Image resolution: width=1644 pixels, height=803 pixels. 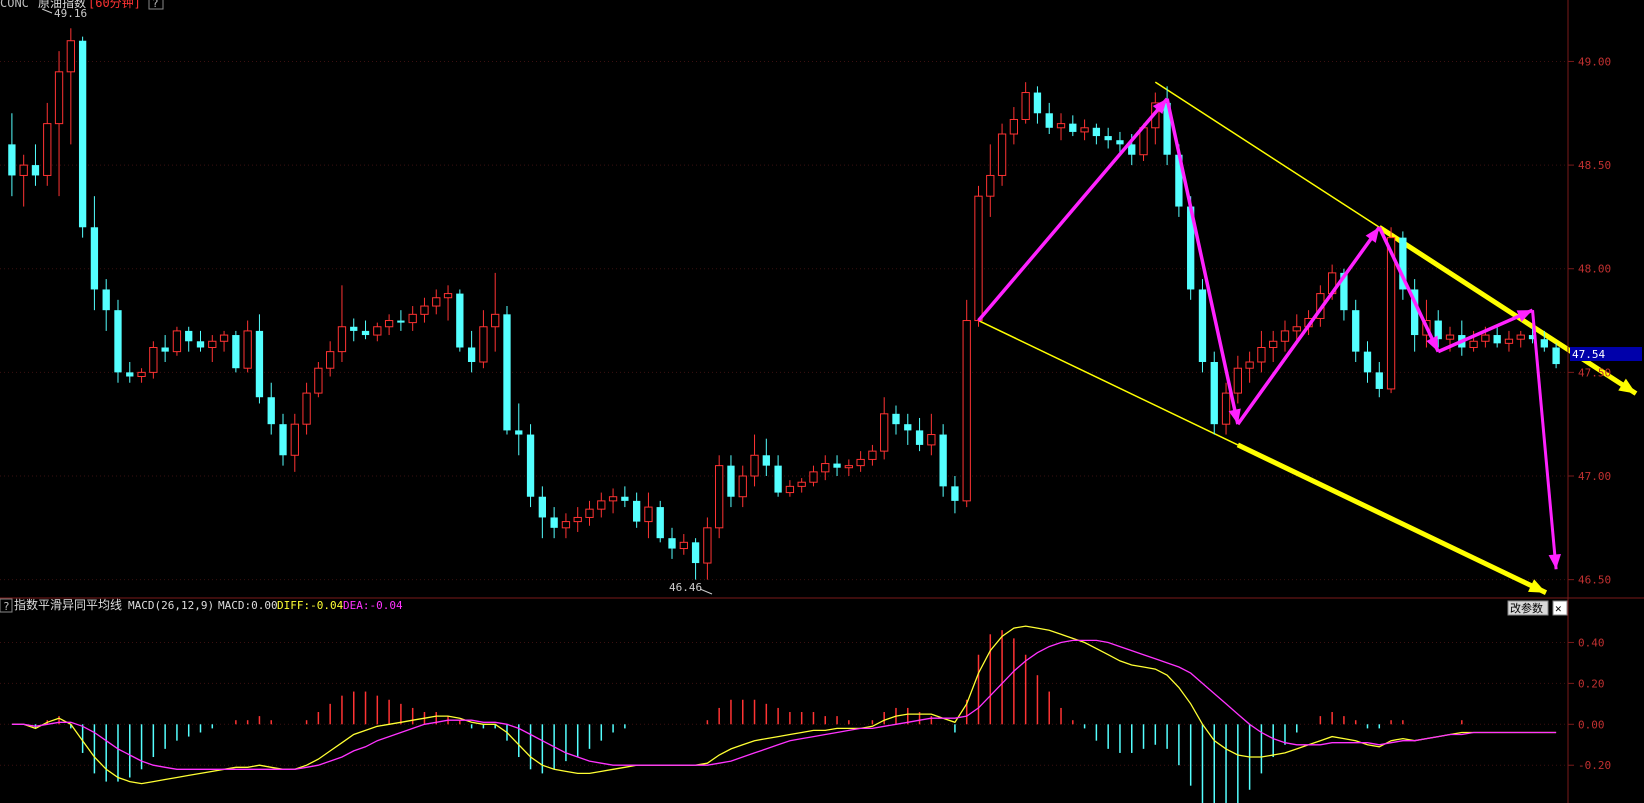 I want to click on macd-help-button, so click(x=6, y=605).